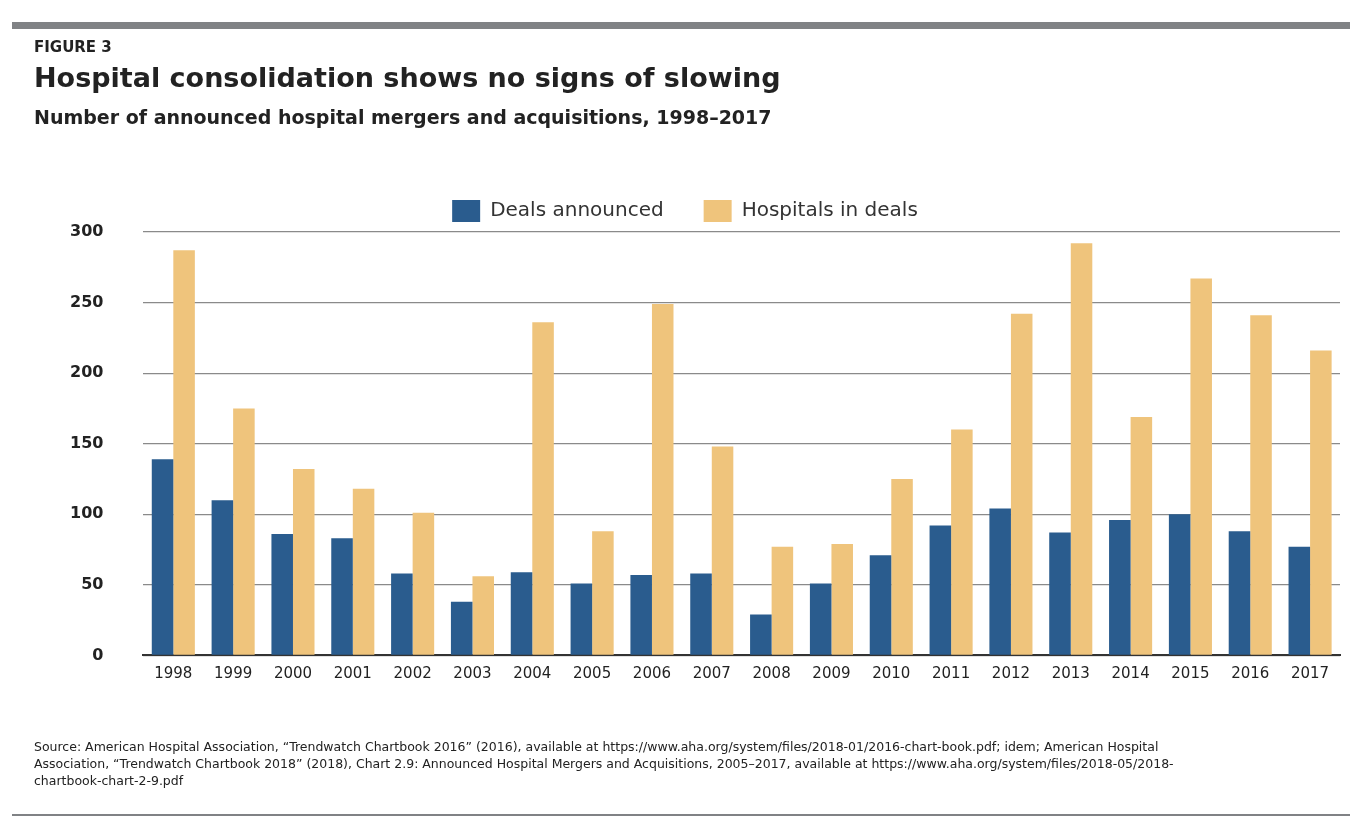 This screenshot has height=819, width=1362. I want to click on caption: FIGURE 3, so click(73, 47).